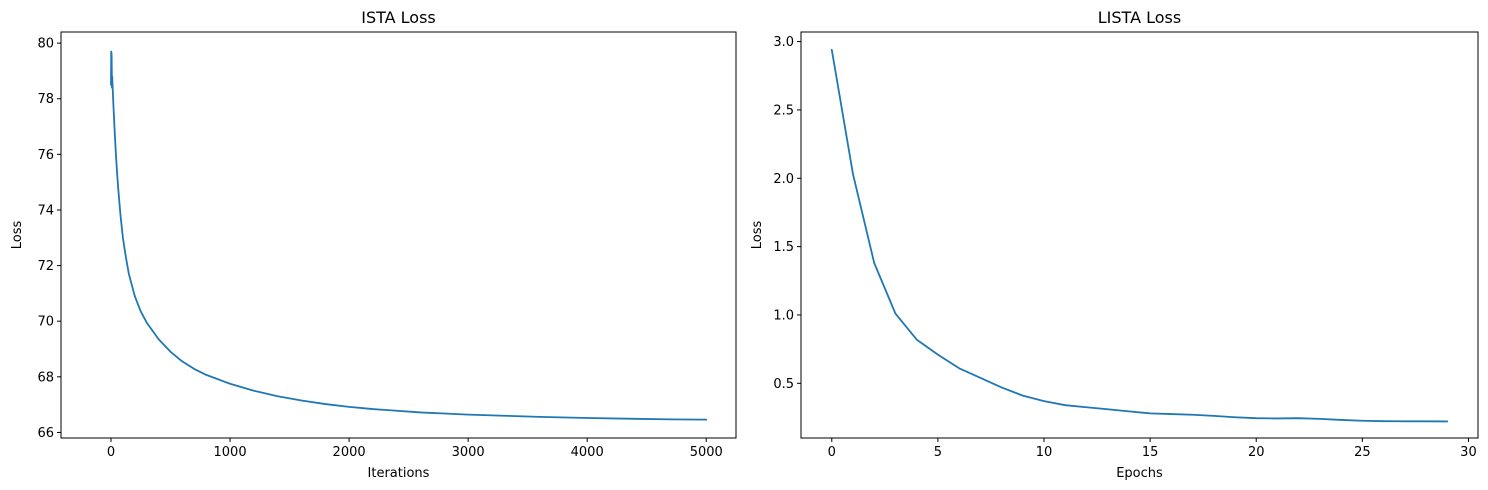  Describe the element at coordinates (1256, 452) in the screenshot. I see `lista-x-tick-label: 20` at that location.